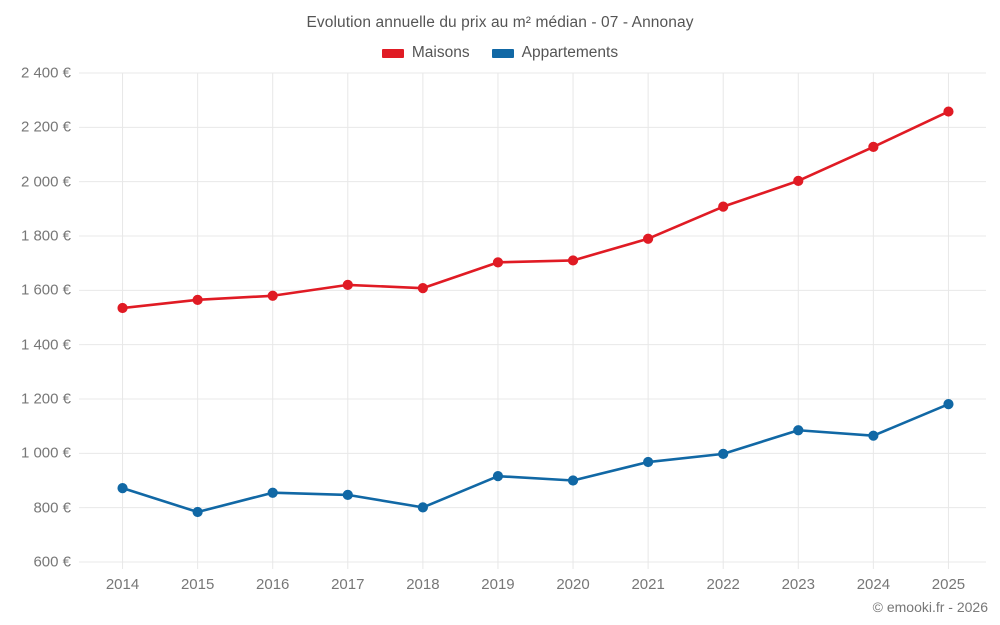  What do you see at coordinates (197, 584) in the screenshot?
I see `x-axis-tick-label: 2015` at bounding box center [197, 584].